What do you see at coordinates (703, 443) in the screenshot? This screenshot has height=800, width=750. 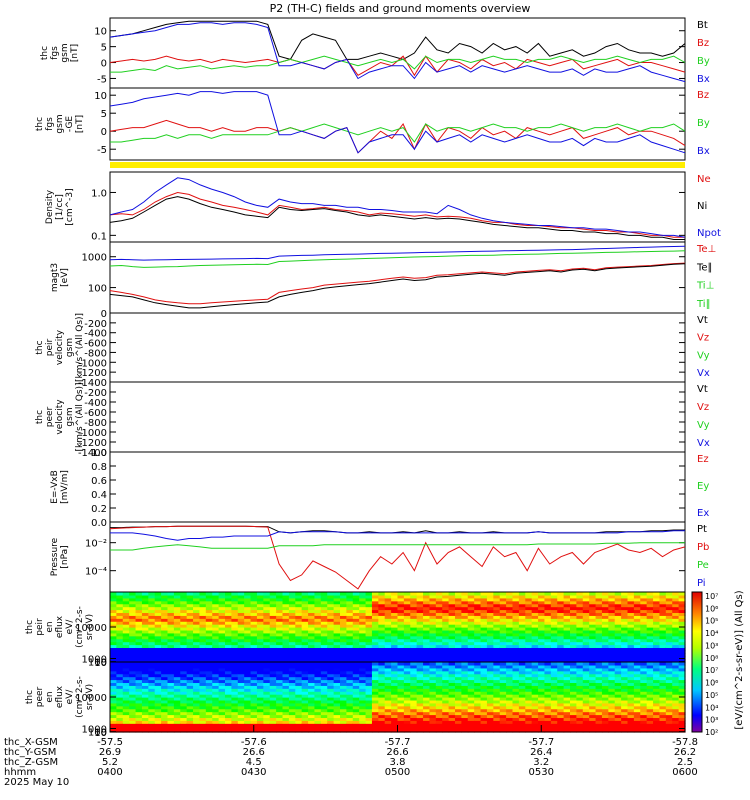 I see `legend-Vx: Vx` at bounding box center [703, 443].